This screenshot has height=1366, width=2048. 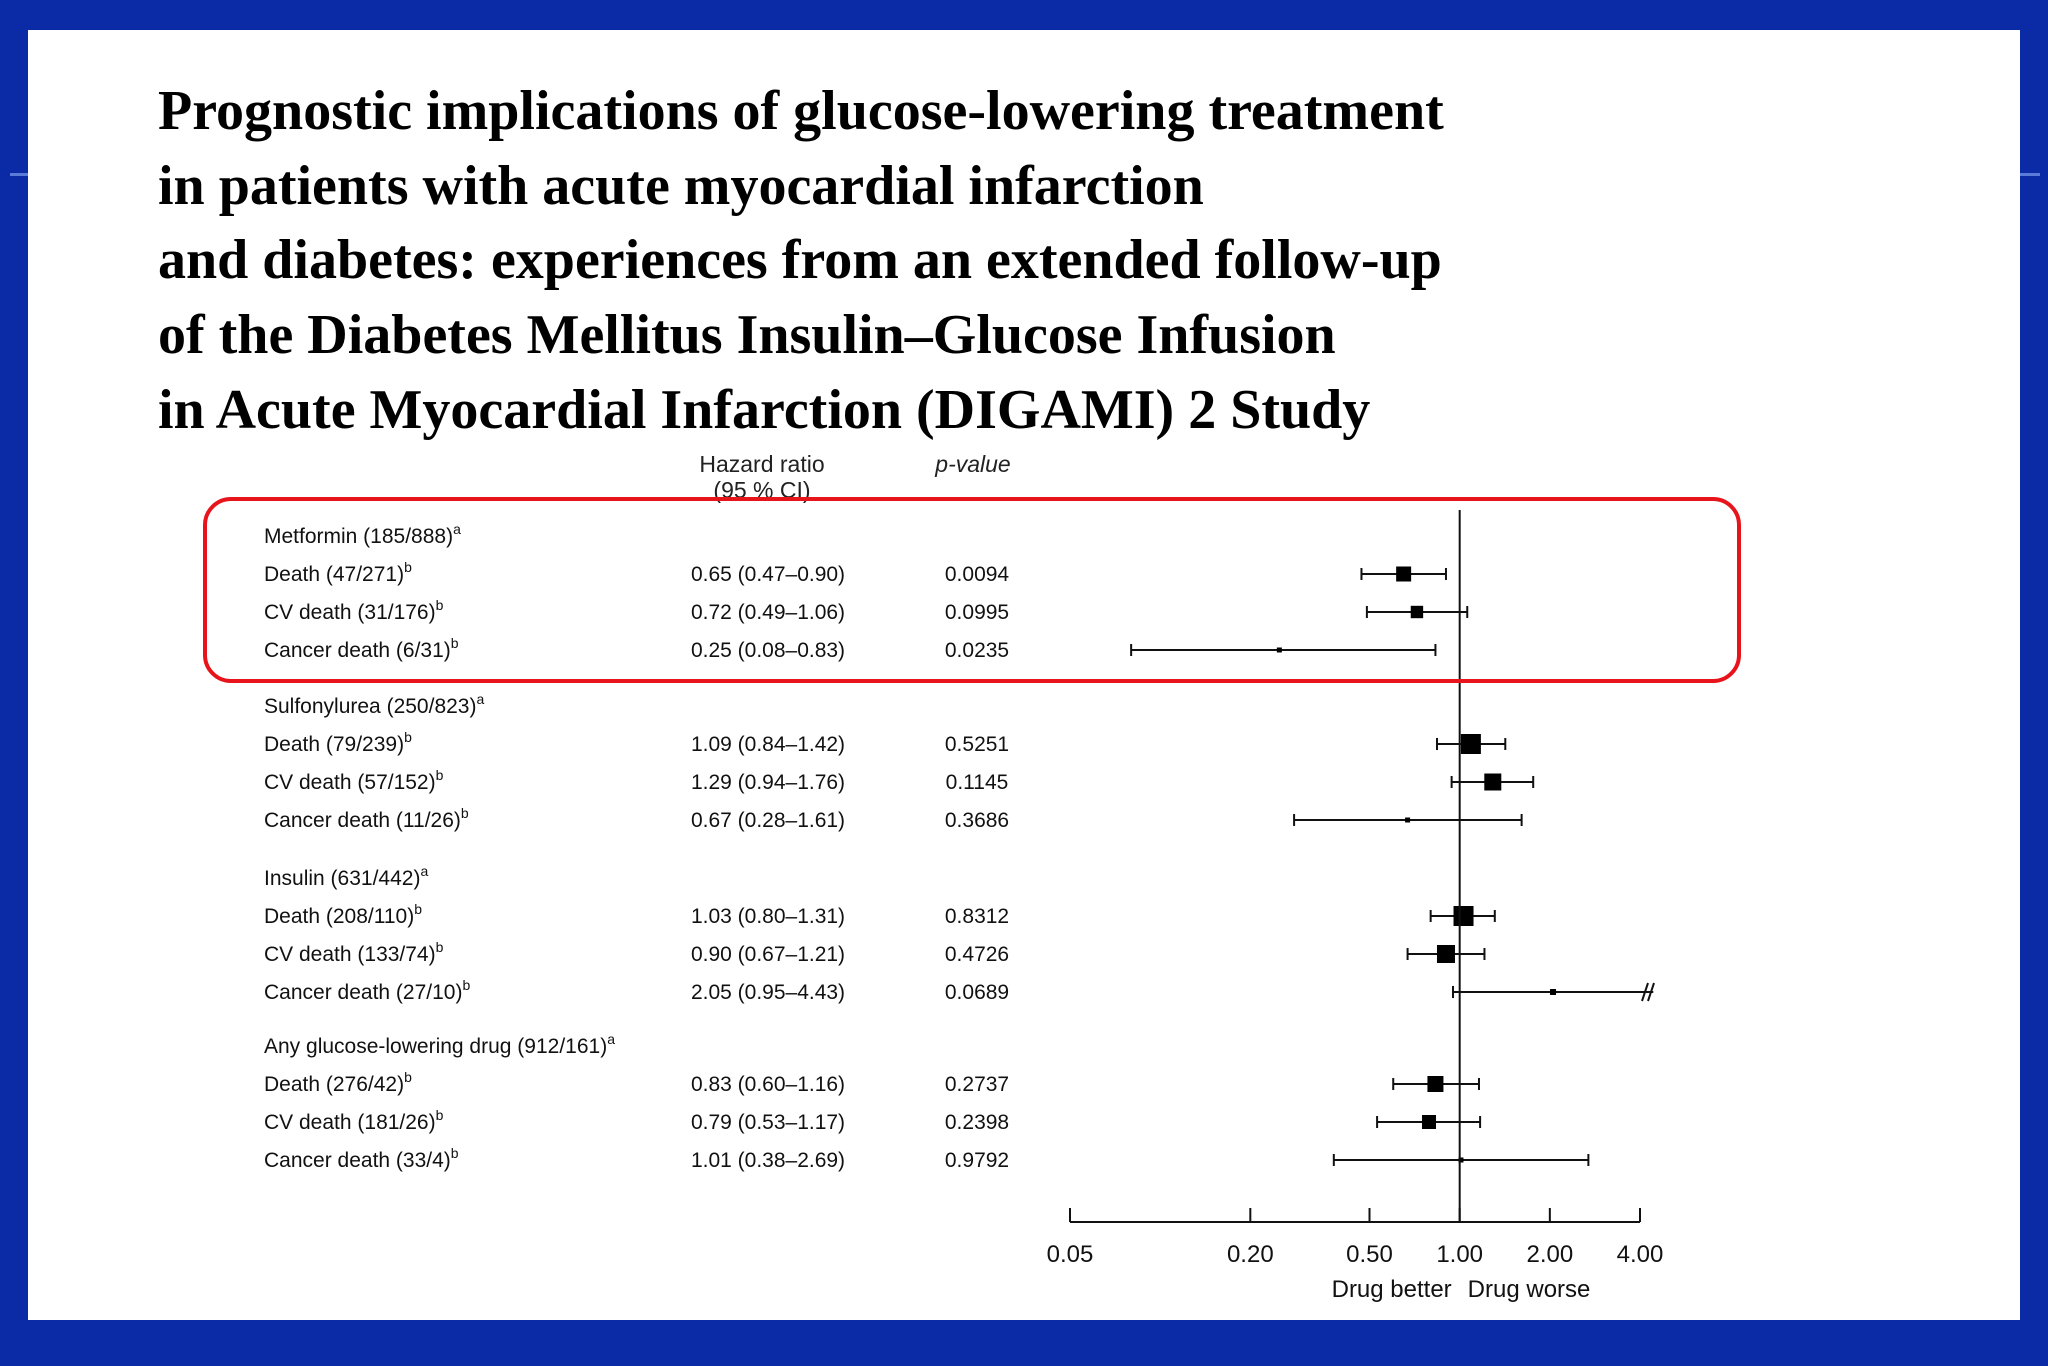 I want to click on x-tick-label: 0.50, so click(x=1369, y=1254).